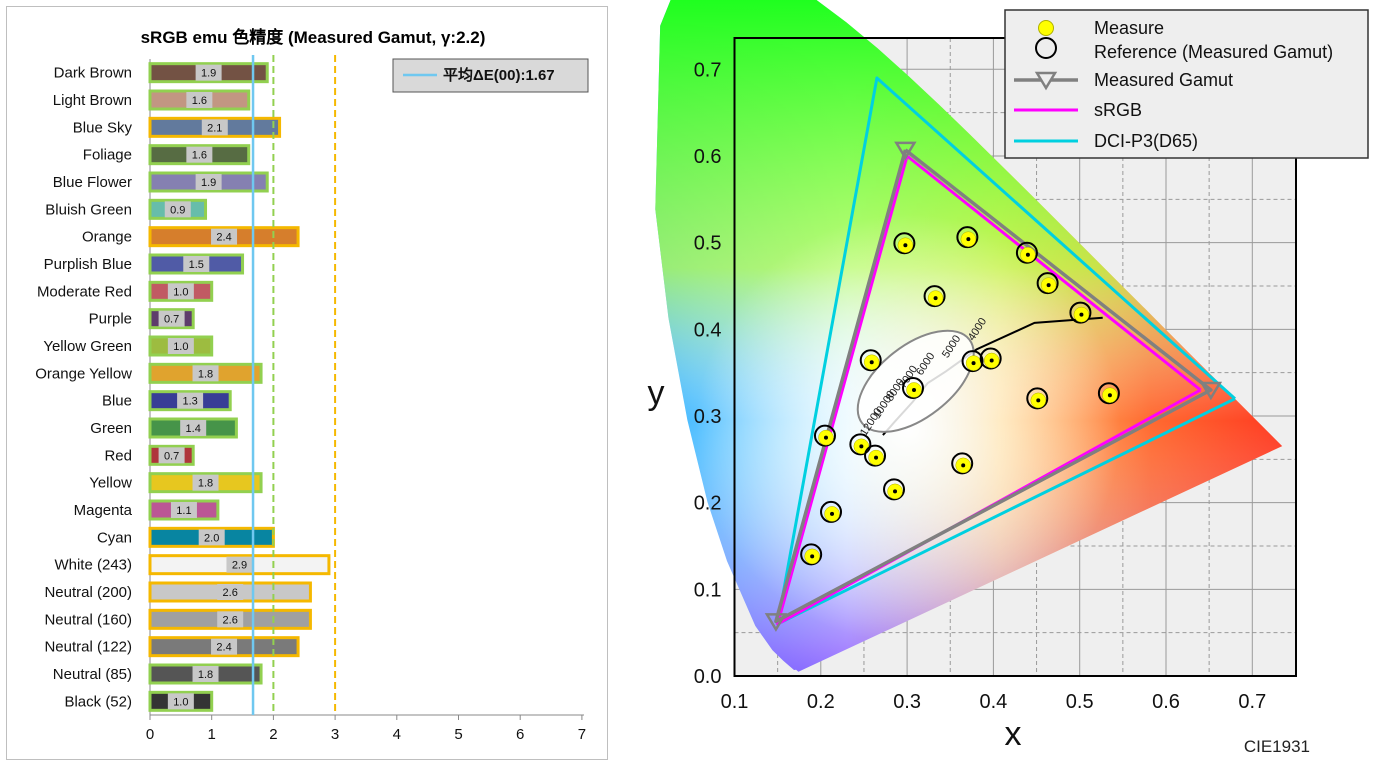  What do you see at coordinates (708, 417) in the screenshot?
I see `y-tick-label: 0.3` at bounding box center [708, 417].